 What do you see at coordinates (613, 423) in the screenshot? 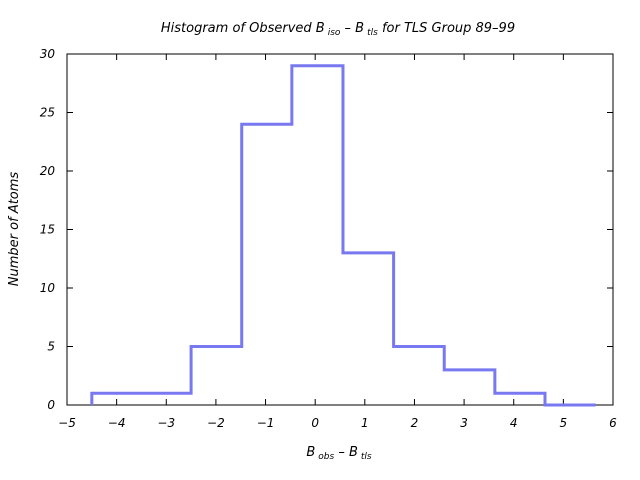
I see `x-tick-label: 6` at bounding box center [613, 423].